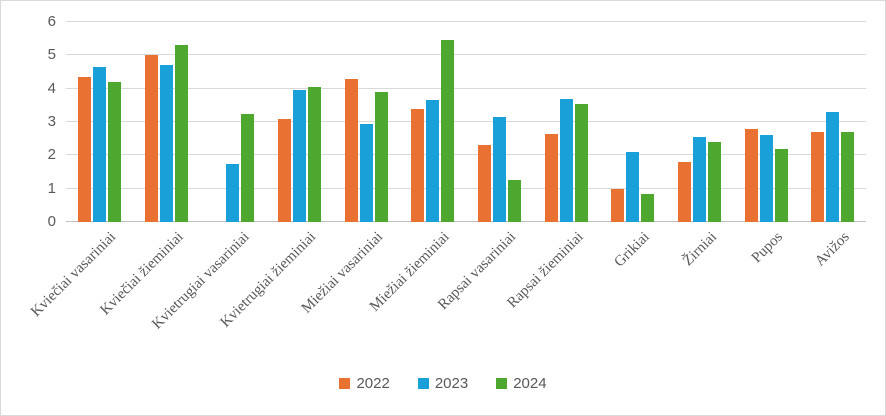  What do you see at coordinates (51, 55) in the screenshot?
I see `y-tick-label: 5` at bounding box center [51, 55].